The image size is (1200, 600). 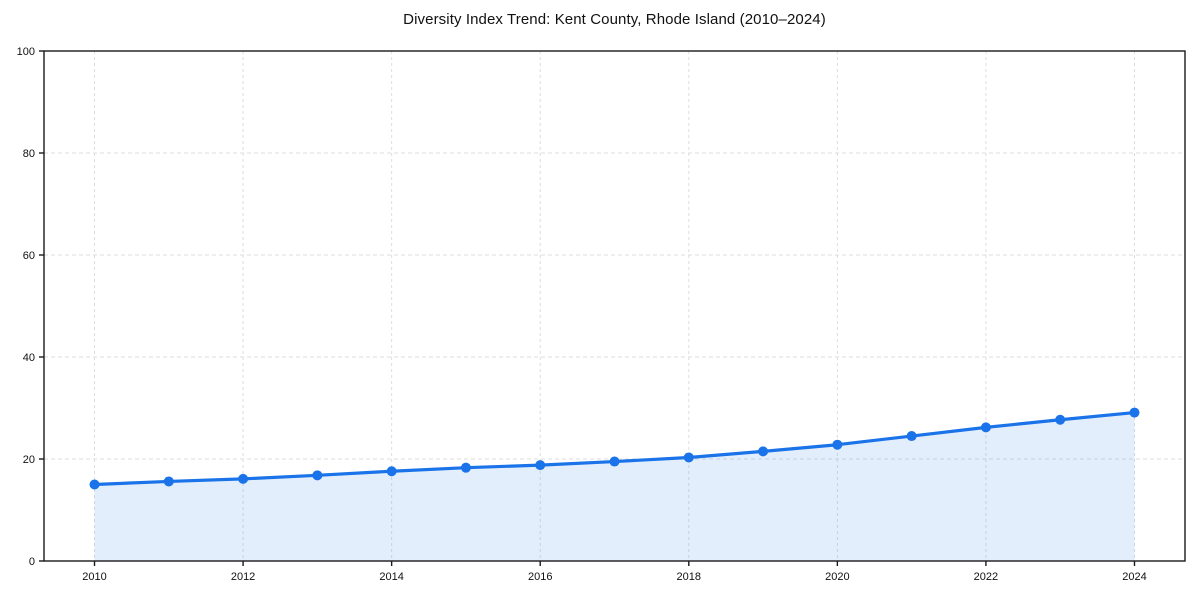 What do you see at coordinates (243, 577) in the screenshot?
I see `x-tick-label: 2012` at bounding box center [243, 577].